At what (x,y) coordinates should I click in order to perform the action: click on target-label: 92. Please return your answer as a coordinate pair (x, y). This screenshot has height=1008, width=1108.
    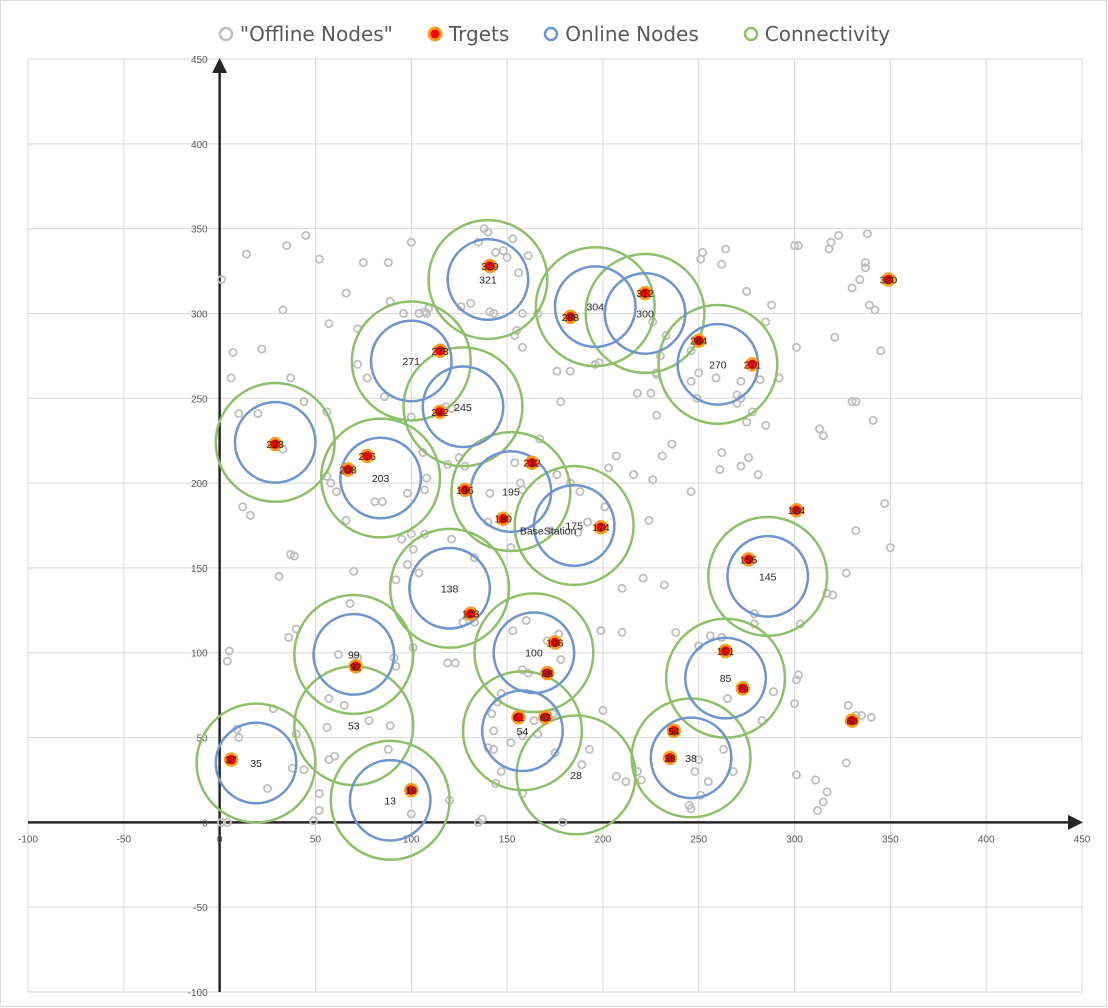
    Looking at the image, I should click on (356, 667).